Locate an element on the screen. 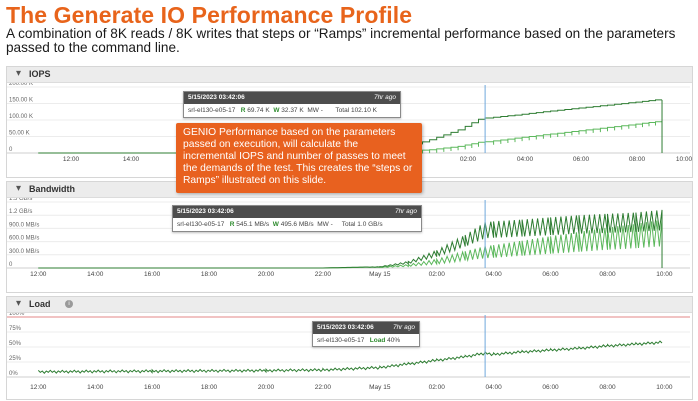 This screenshot has width=698, height=401. y-tick-label: 0% is located at coordinates (13, 374).